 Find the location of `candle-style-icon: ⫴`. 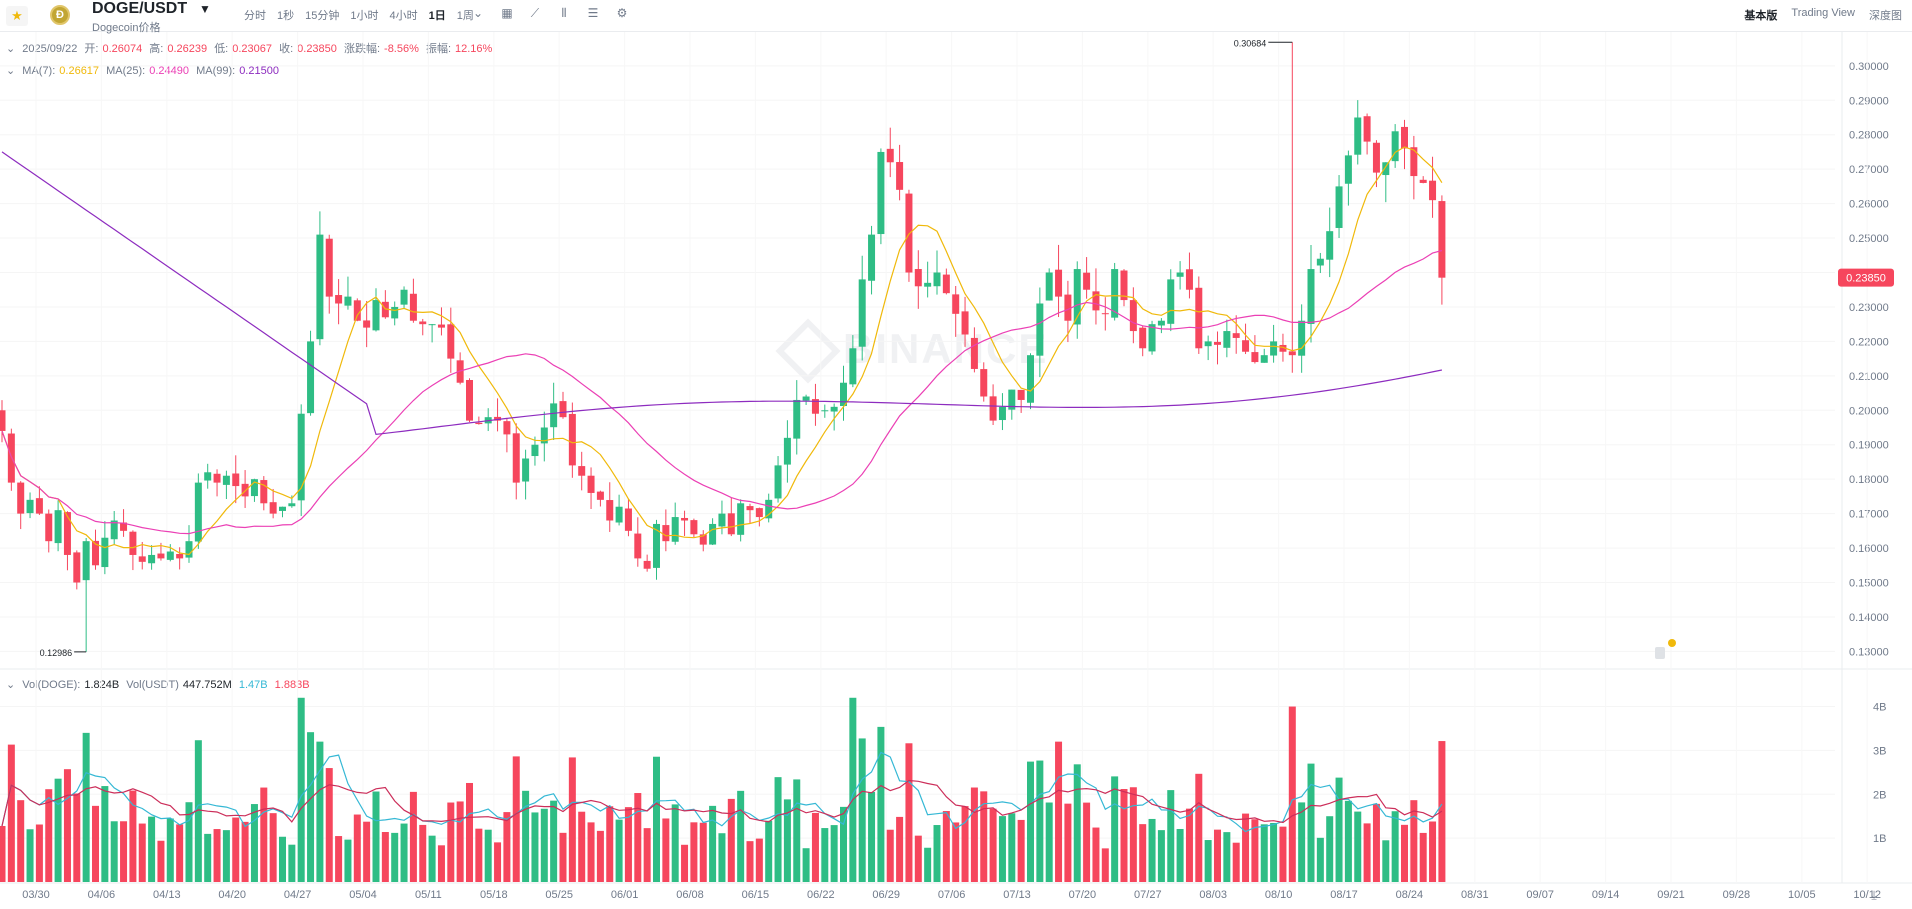

candle-style-icon: ⫴ is located at coordinates (564, 13).